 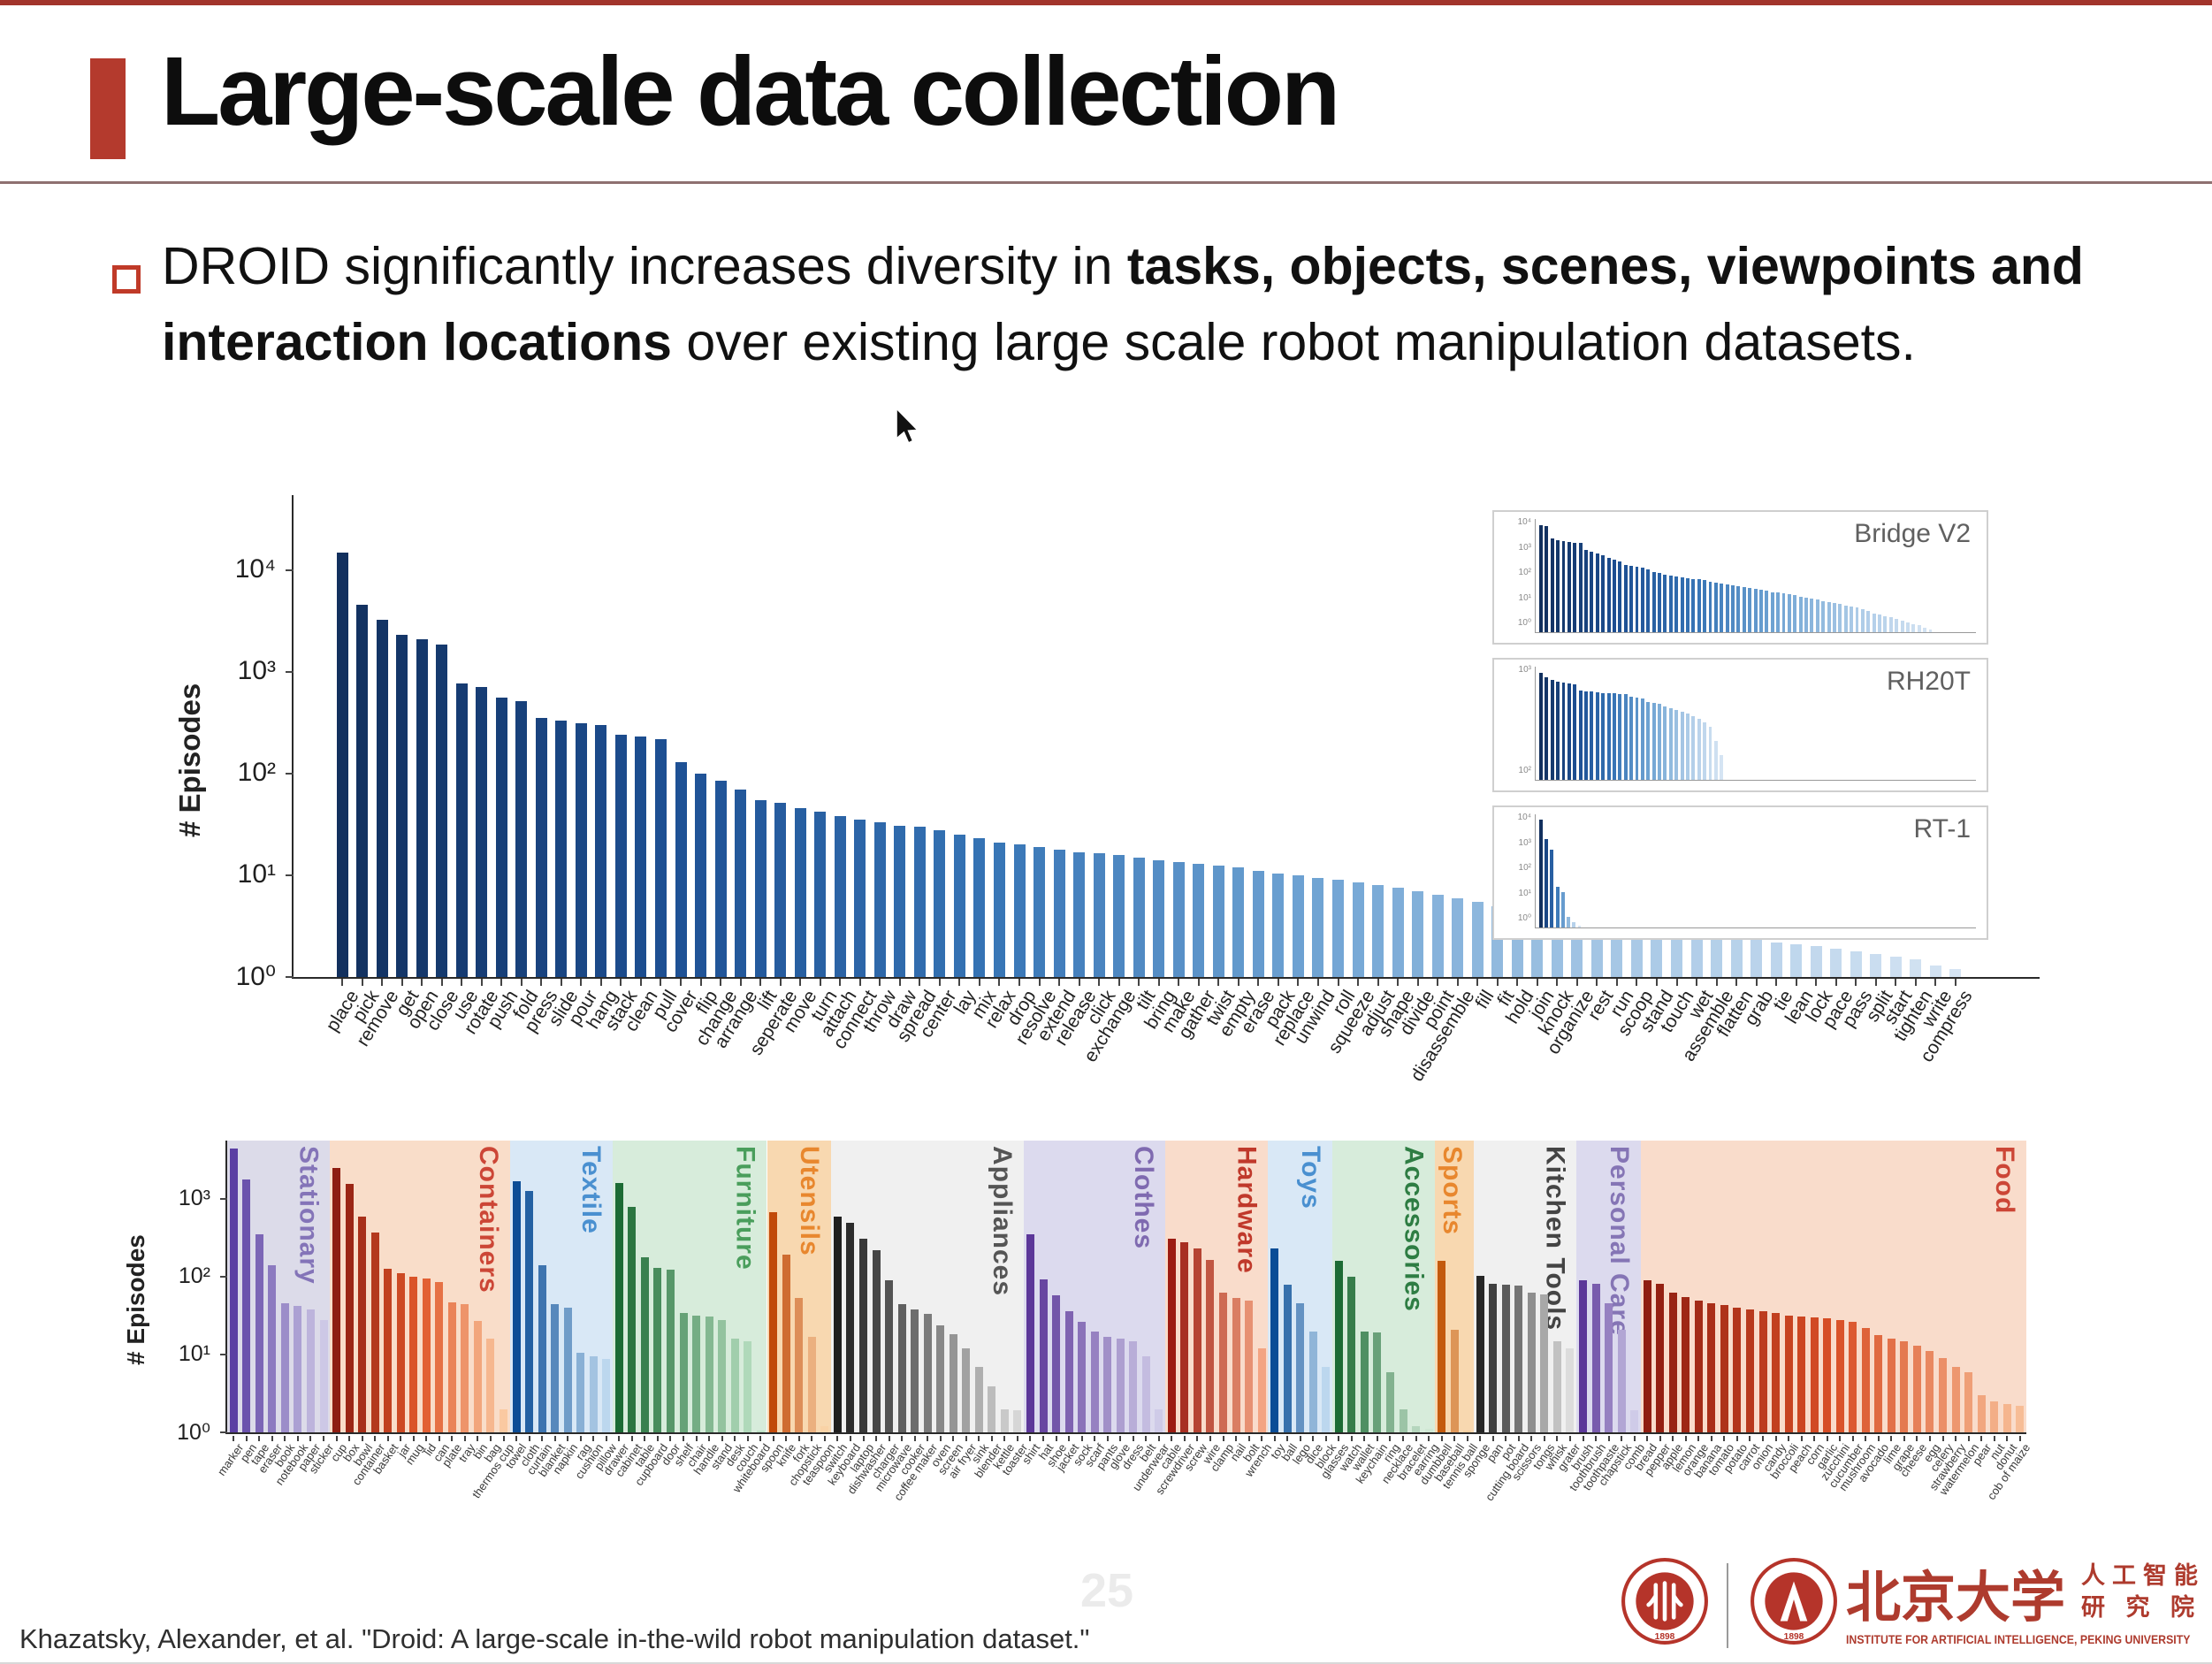 What do you see at coordinates (194, 1275) in the screenshot?
I see `y-tick-label: 10²` at bounding box center [194, 1275].